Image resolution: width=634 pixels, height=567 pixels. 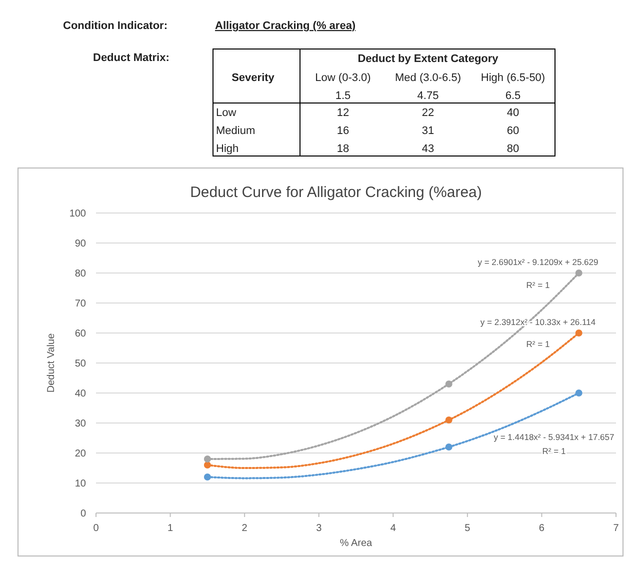 I want to click on text: Severity, so click(x=254, y=78).